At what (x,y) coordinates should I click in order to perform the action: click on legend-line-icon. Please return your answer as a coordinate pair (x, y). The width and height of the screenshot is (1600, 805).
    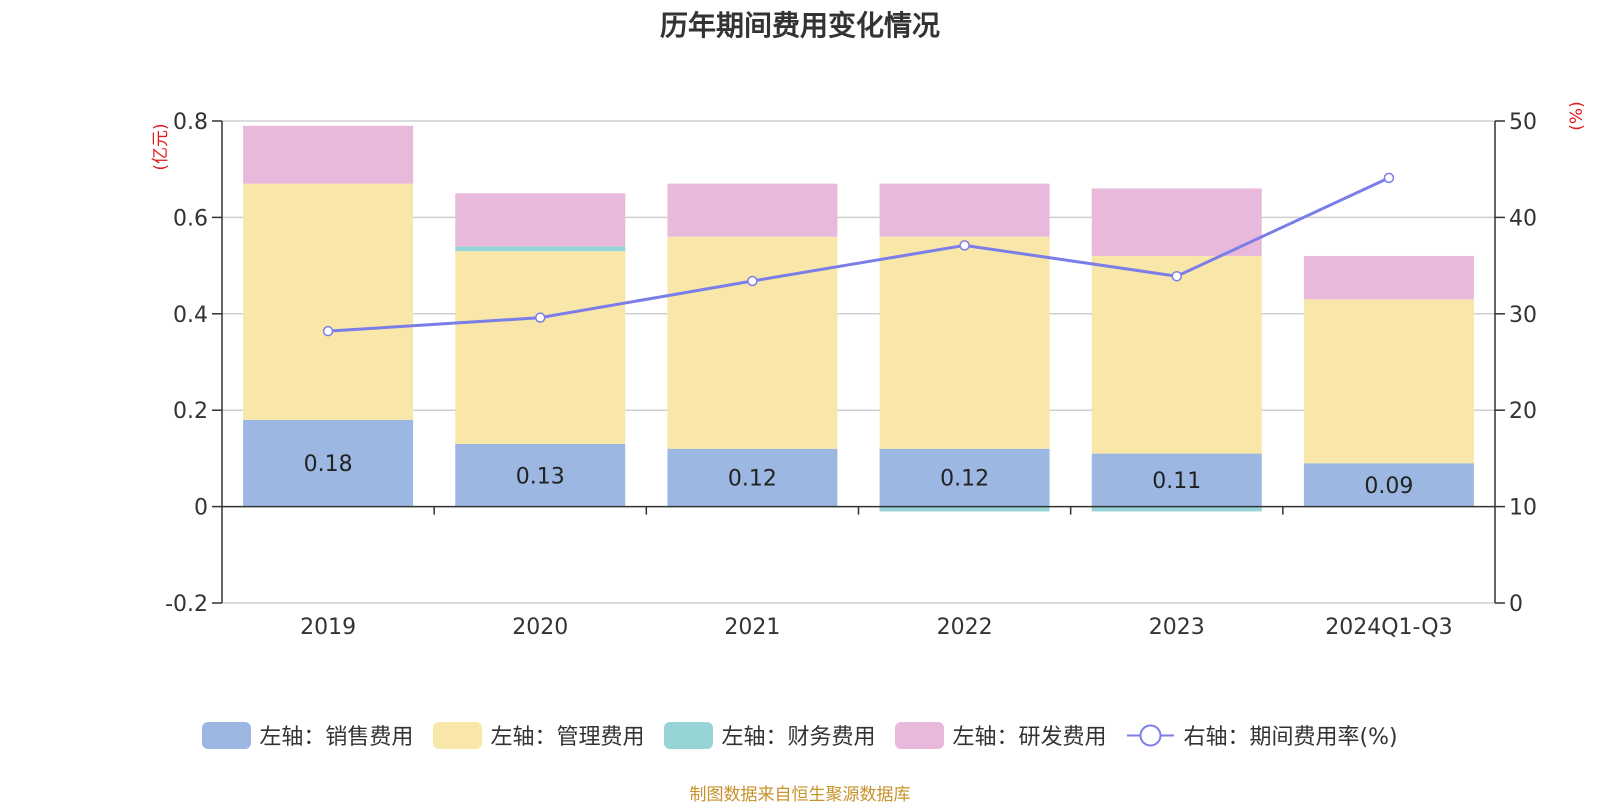
    Looking at the image, I should click on (1151, 735).